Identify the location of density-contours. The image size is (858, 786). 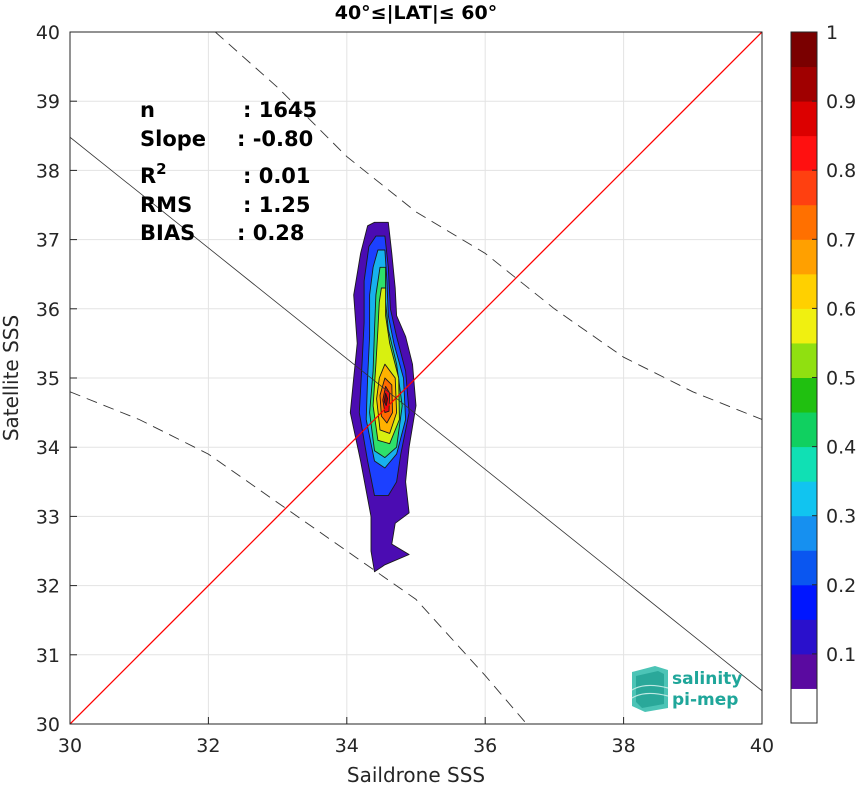
(383, 397).